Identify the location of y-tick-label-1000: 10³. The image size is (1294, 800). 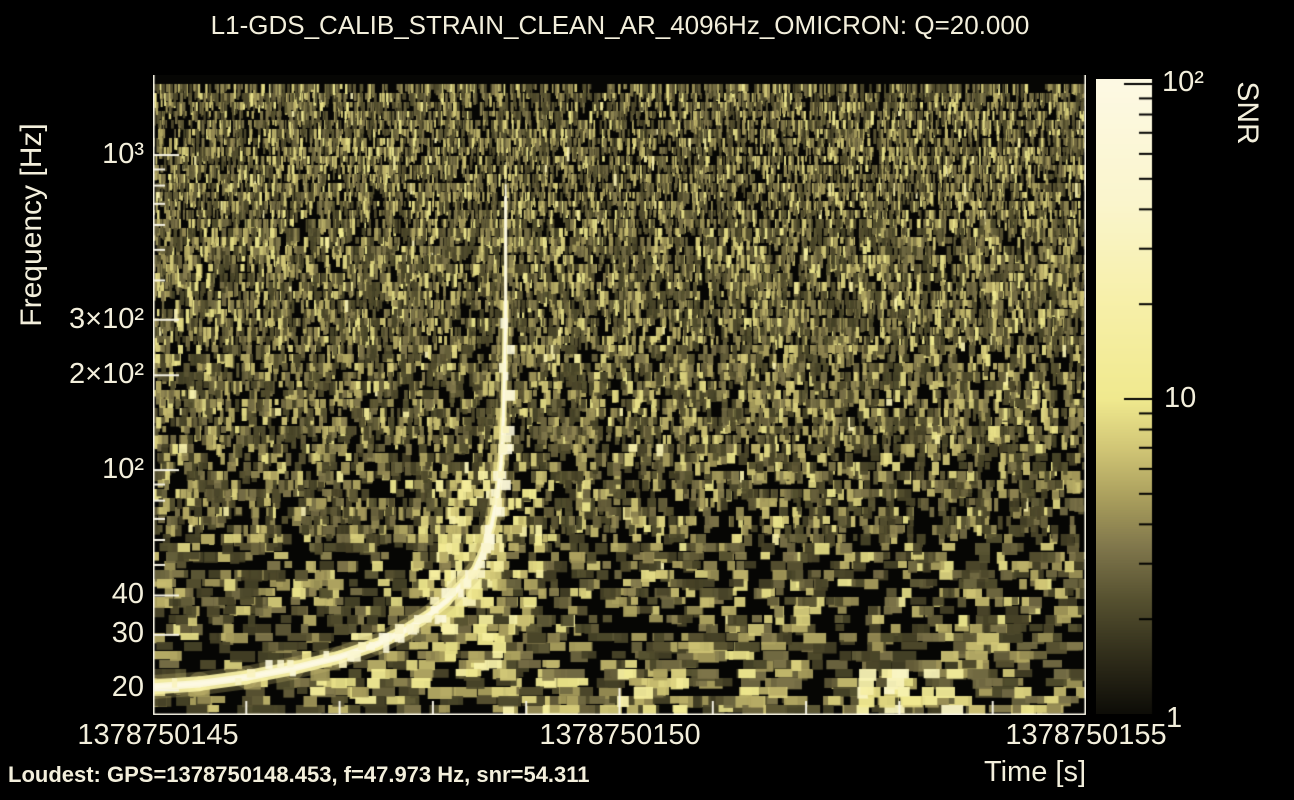
(123, 154).